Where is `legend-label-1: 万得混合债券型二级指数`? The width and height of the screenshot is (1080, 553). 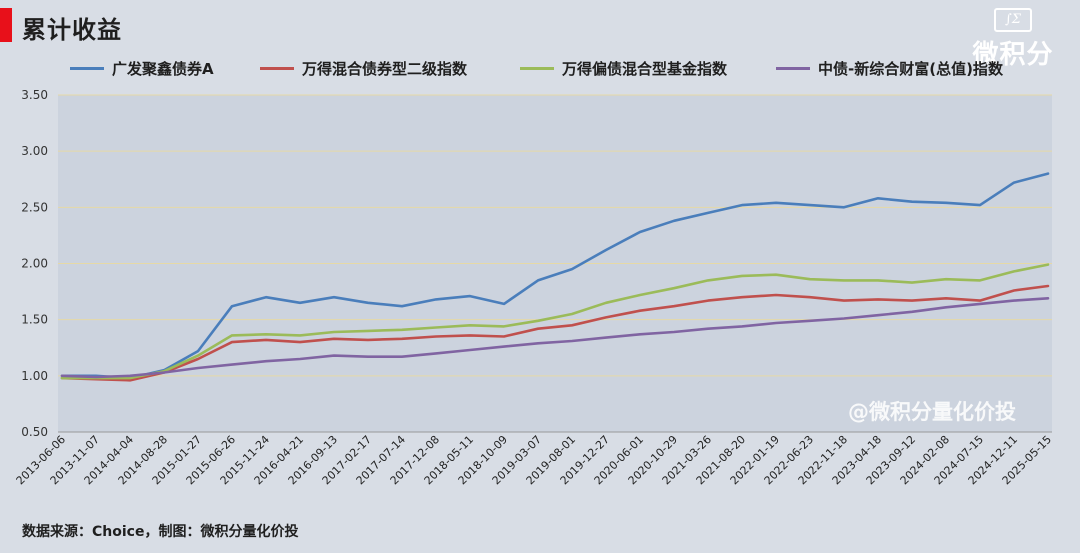
legend-label-1: 万得混合债券型二级指数 is located at coordinates (385, 69).